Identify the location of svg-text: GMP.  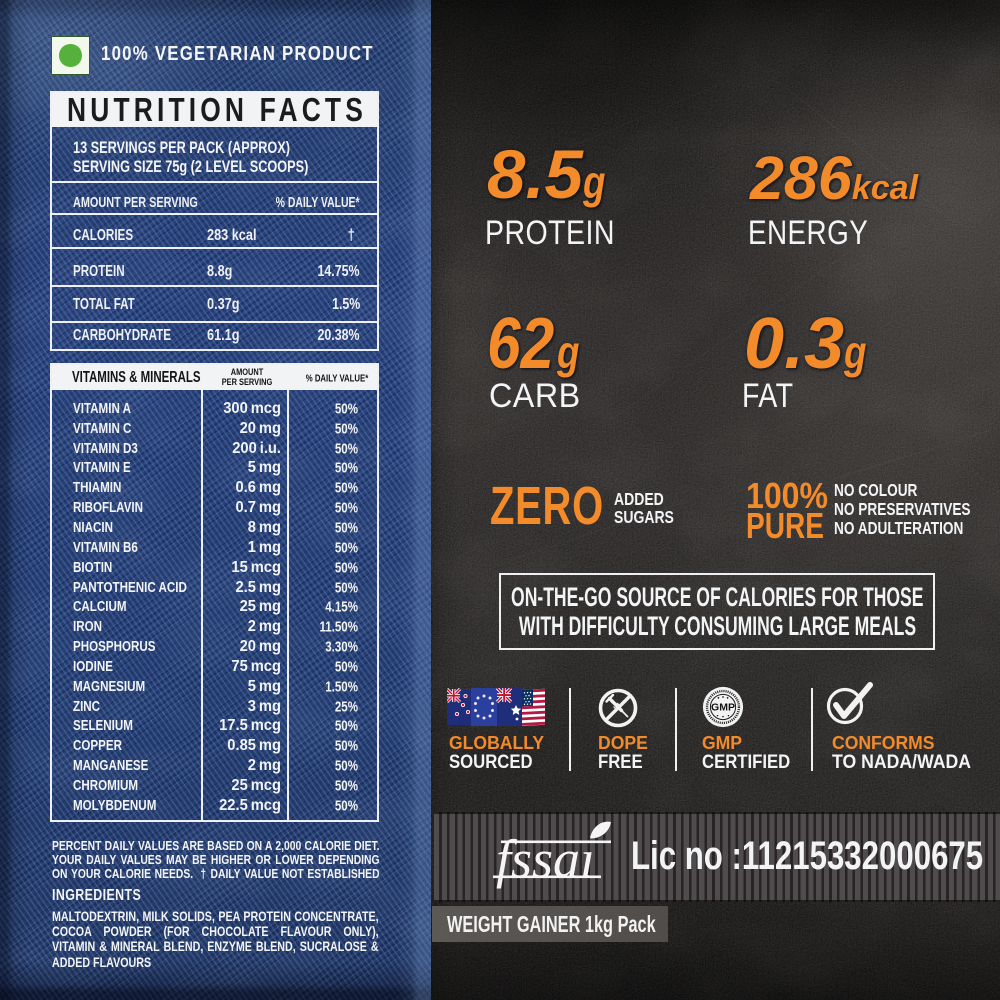
(723, 708).